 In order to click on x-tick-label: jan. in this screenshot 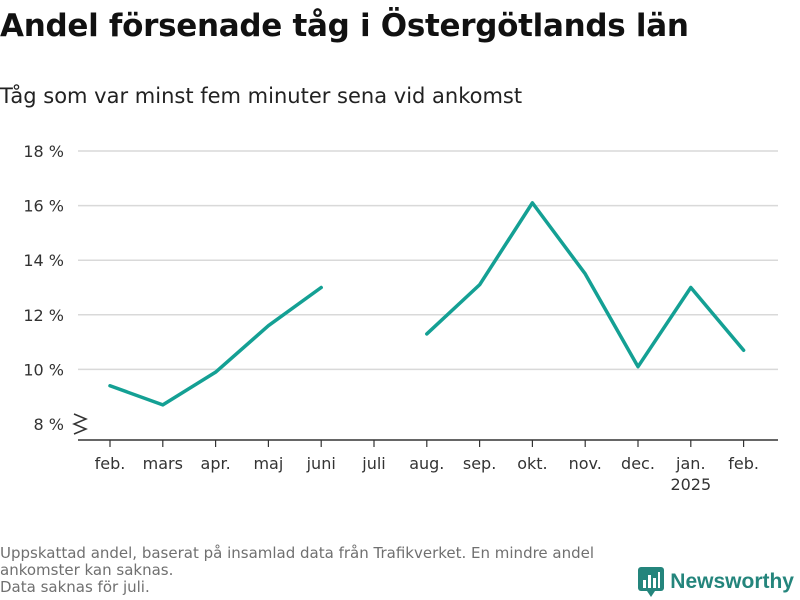, I will do `click(690, 463)`.